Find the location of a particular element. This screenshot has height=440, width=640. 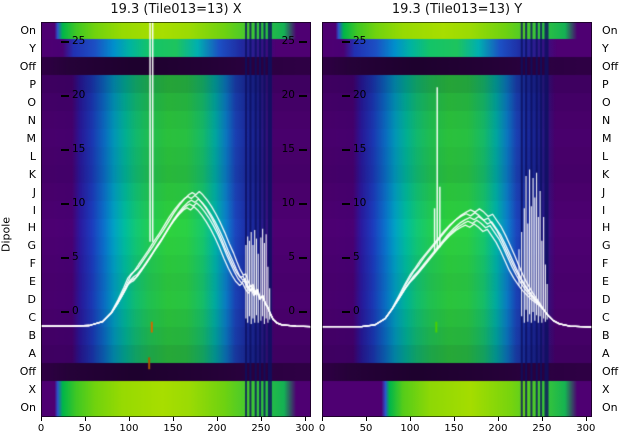

dipole-row-label-right: J is located at coordinates (604, 192).